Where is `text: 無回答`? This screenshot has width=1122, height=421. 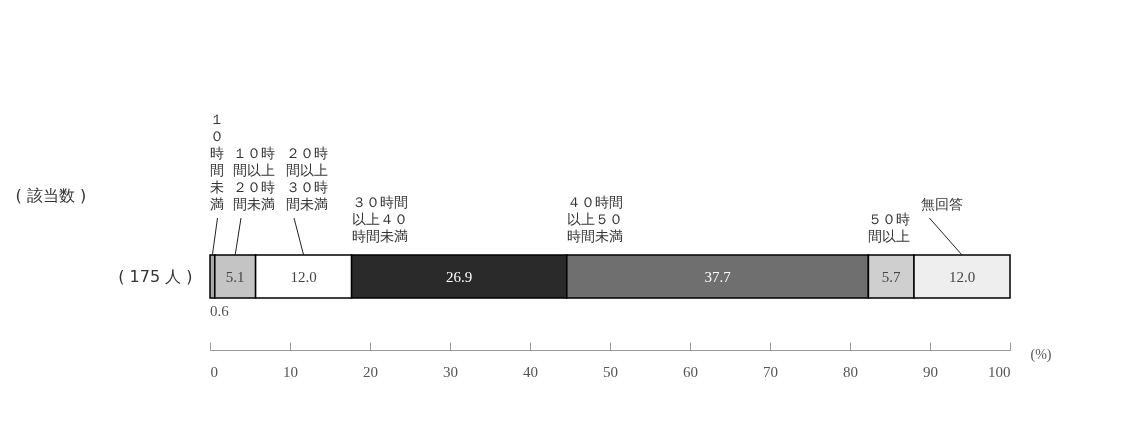
text: 無回答 is located at coordinates (942, 204).